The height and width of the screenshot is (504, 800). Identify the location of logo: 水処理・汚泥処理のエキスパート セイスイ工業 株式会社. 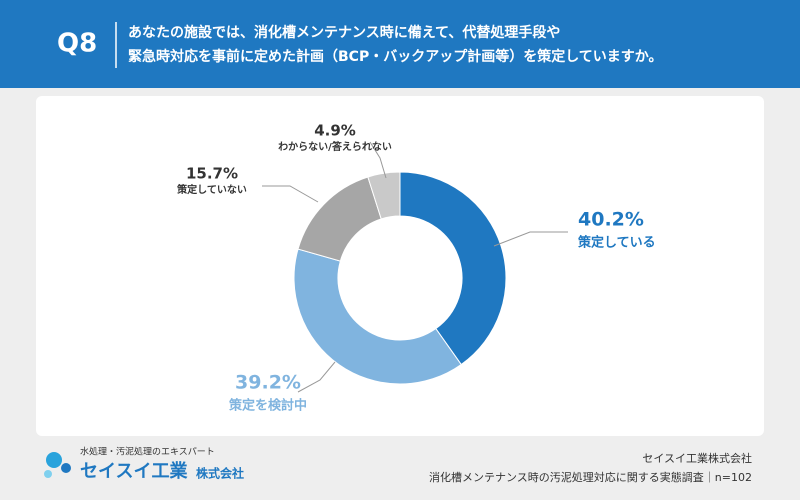
(144, 464).